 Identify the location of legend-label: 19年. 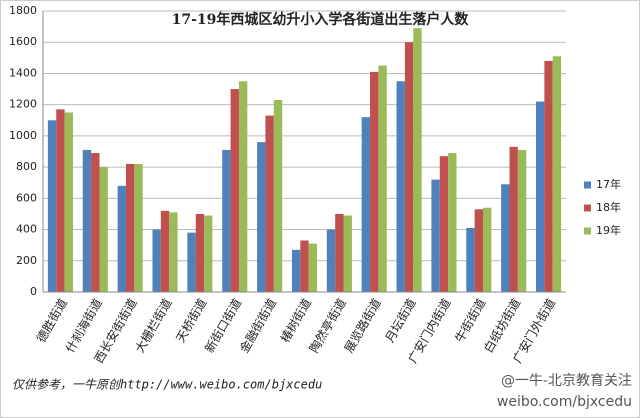
(608, 230).